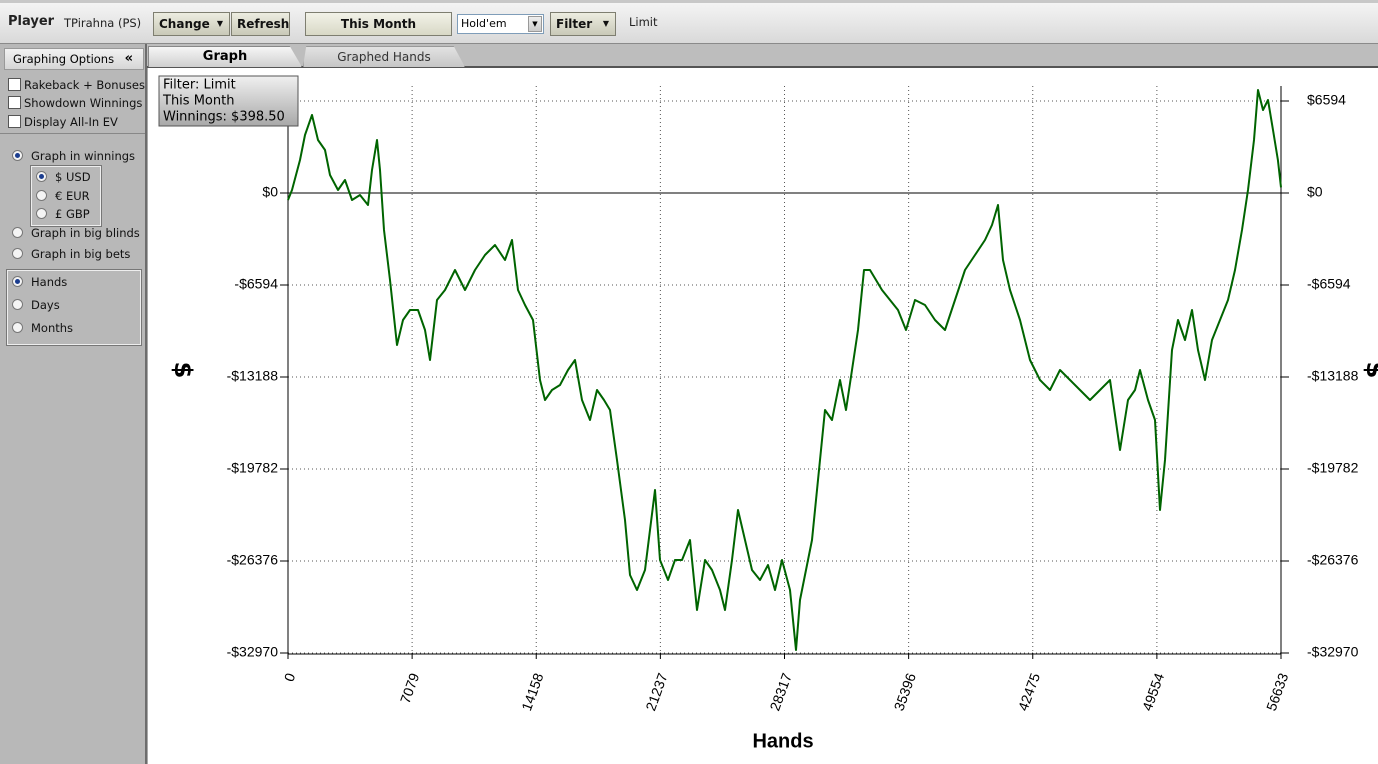  I want to click on radio-option: £ GBP, so click(63, 214).